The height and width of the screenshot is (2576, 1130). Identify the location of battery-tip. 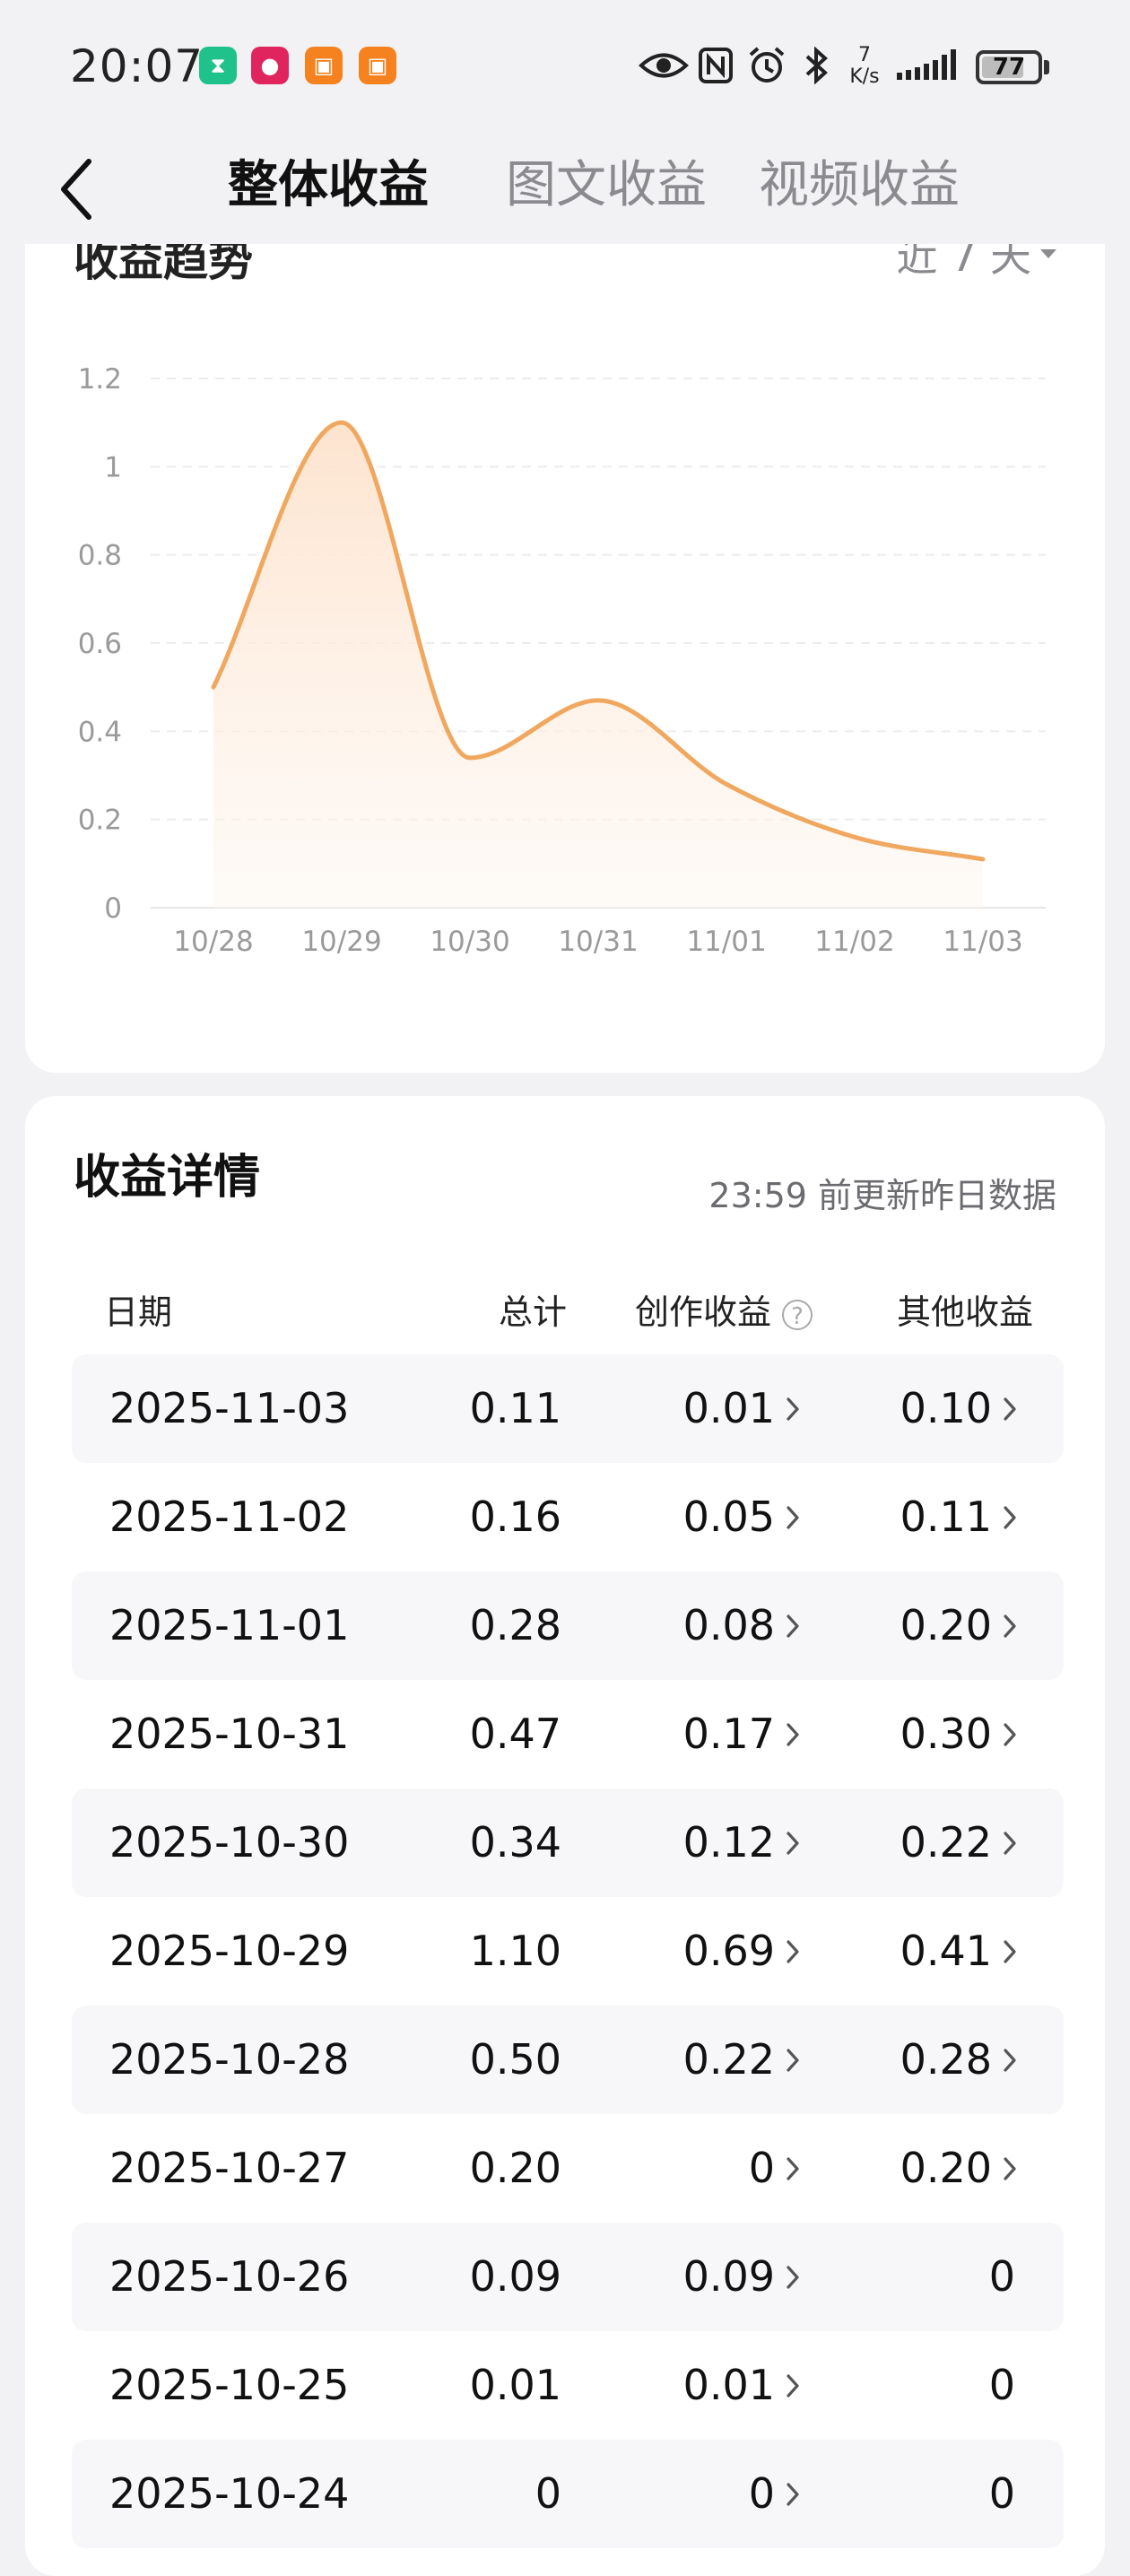
(1046, 67).